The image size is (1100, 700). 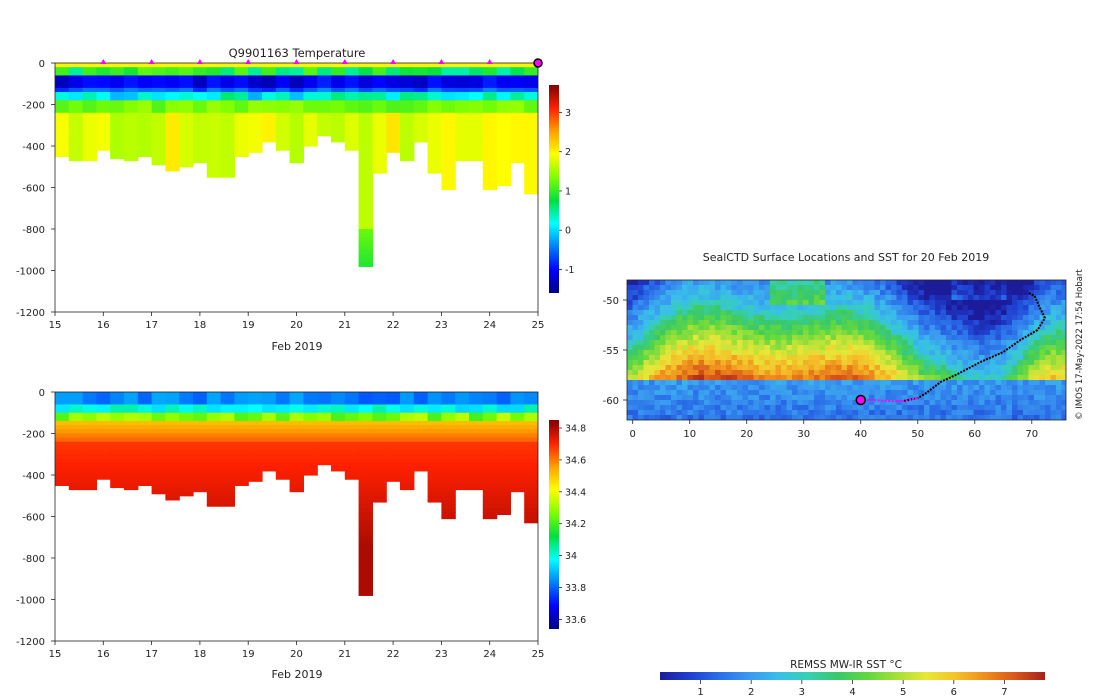 I want to click on y-tick-label: -600, so click(x=33, y=189).